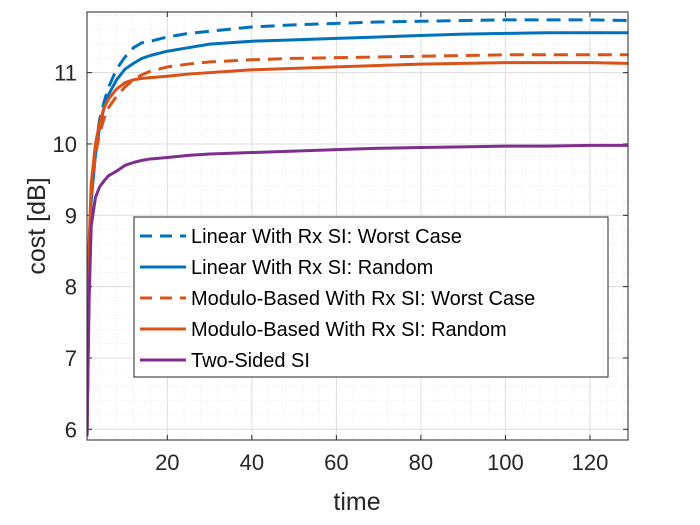 The image size is (700, 525). What do you see at coordinates (71, 358) in the screenshot?
I see `y-tick-label: 7` at bounding box center [71, 358].